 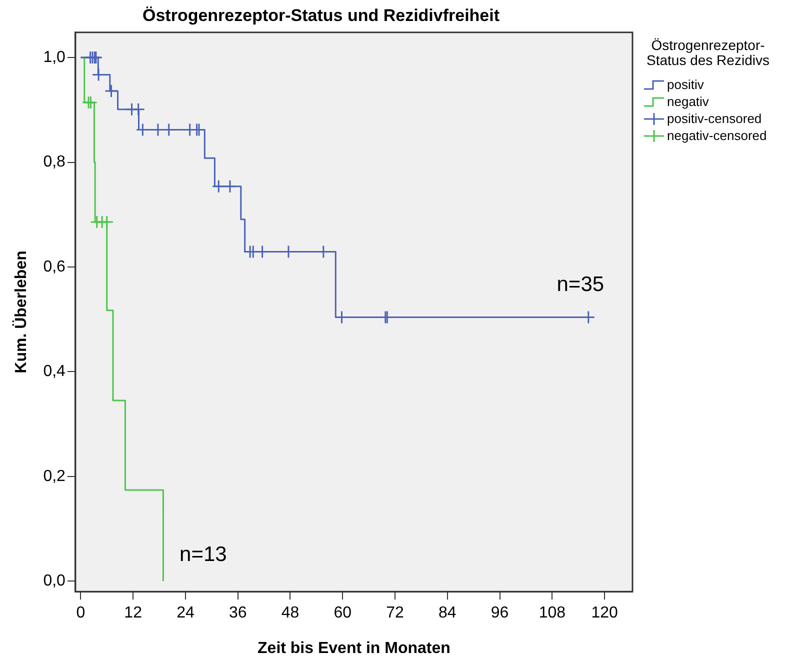 I want to click on y-tick-label: 0,8, so click(x=54, y=162).